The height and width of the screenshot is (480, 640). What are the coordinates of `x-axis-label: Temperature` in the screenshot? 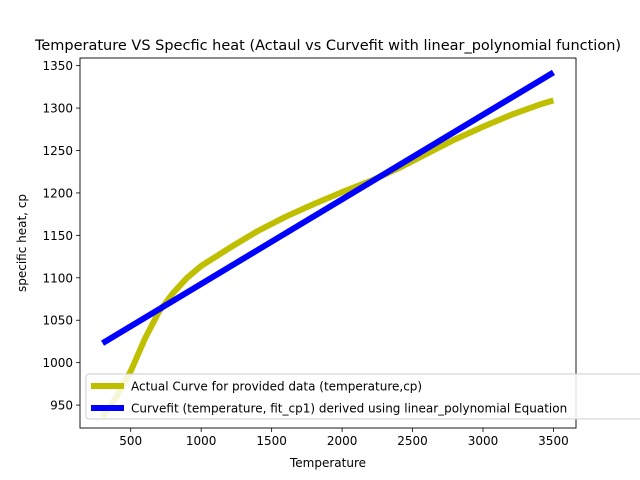 It's located at (327, 463).